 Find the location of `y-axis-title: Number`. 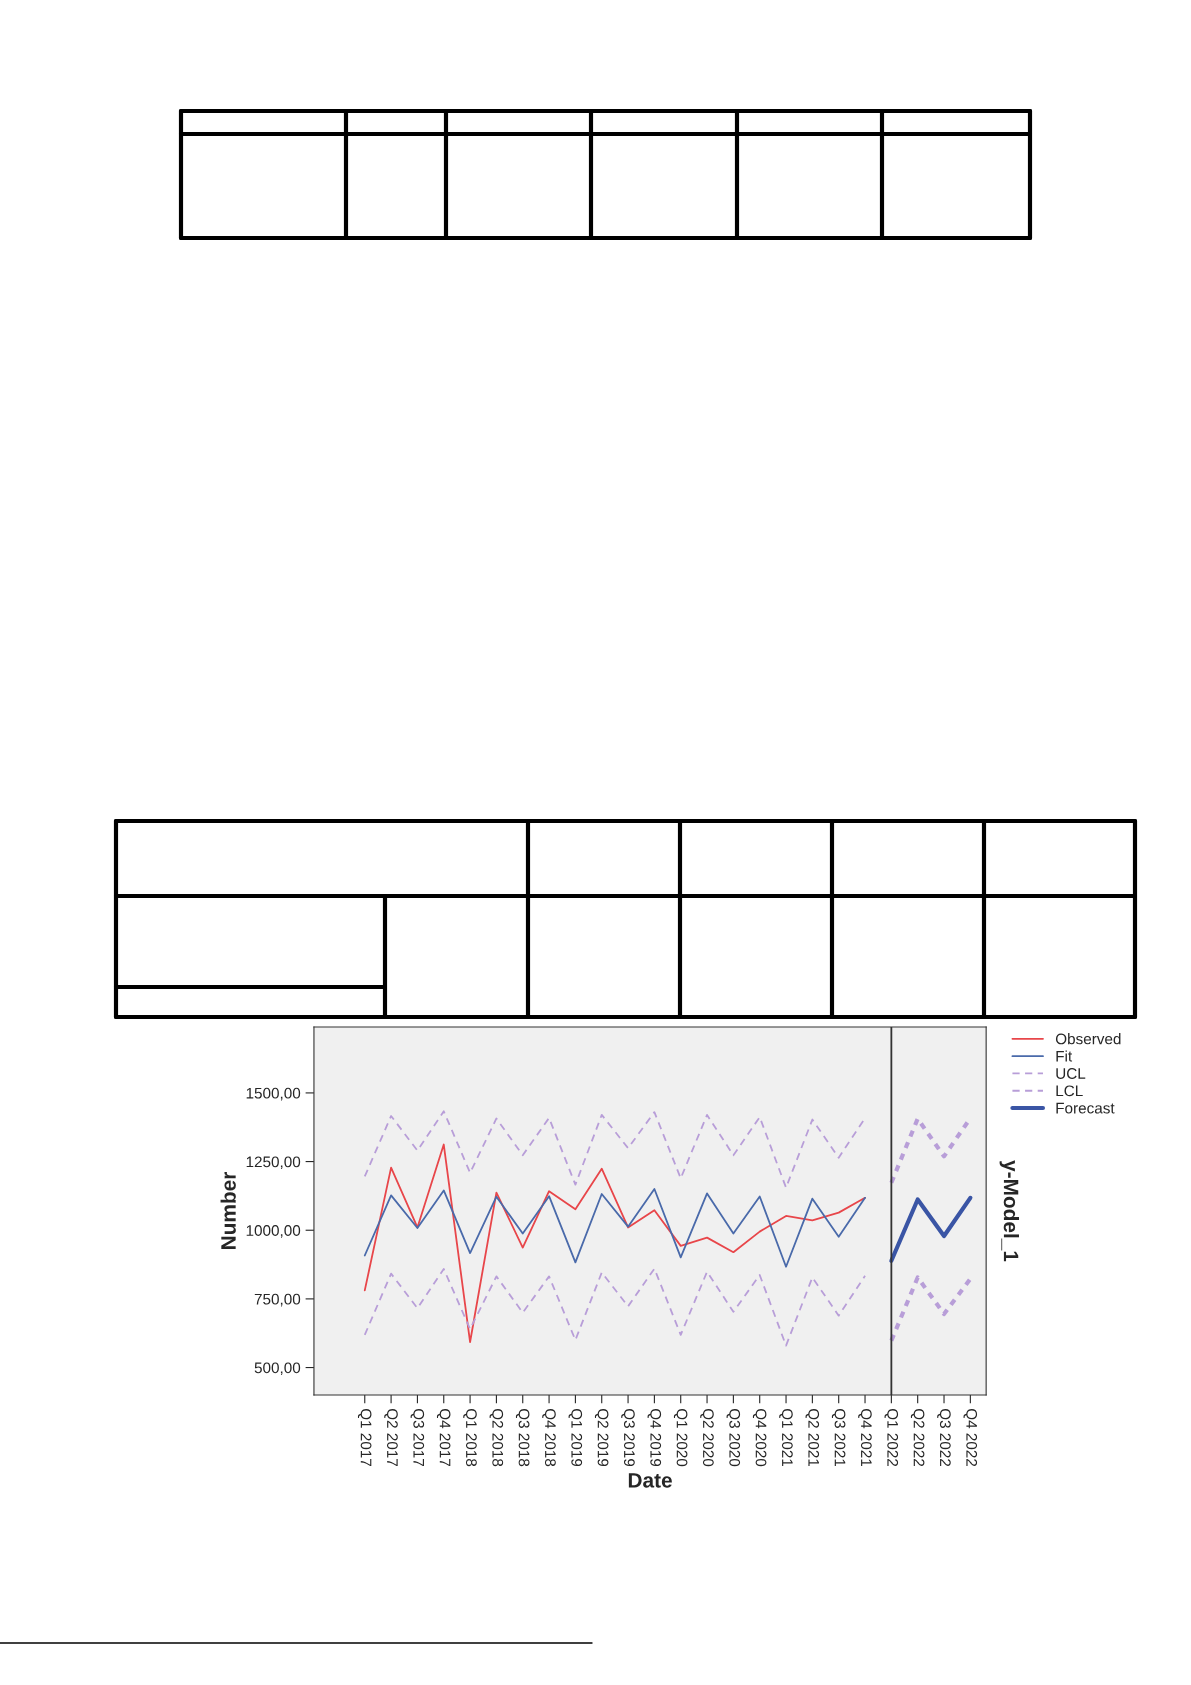

y-axis-title: Number is located at coordinates (228, 1210).